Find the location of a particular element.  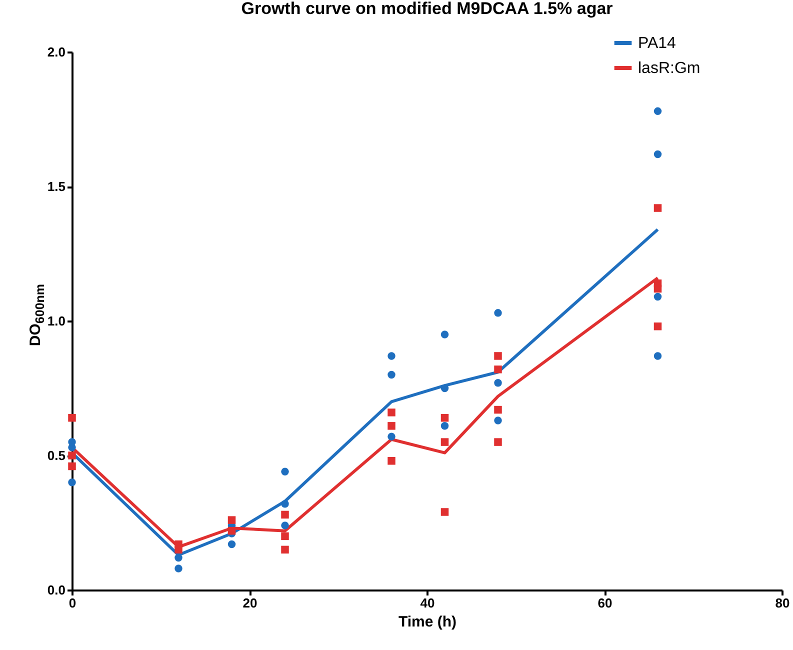

x-tick-label: 20 is located at coordinates (250, 603).